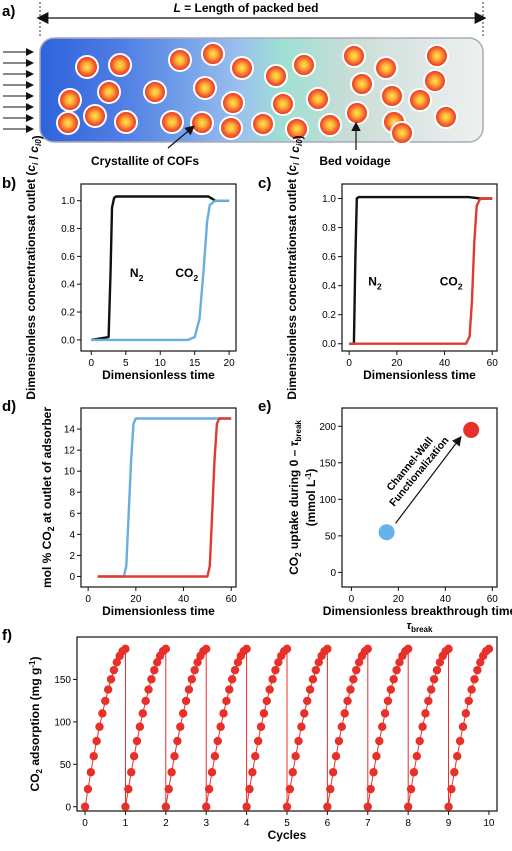  I want to click on x-tick-label: 3, so click(206, 823).